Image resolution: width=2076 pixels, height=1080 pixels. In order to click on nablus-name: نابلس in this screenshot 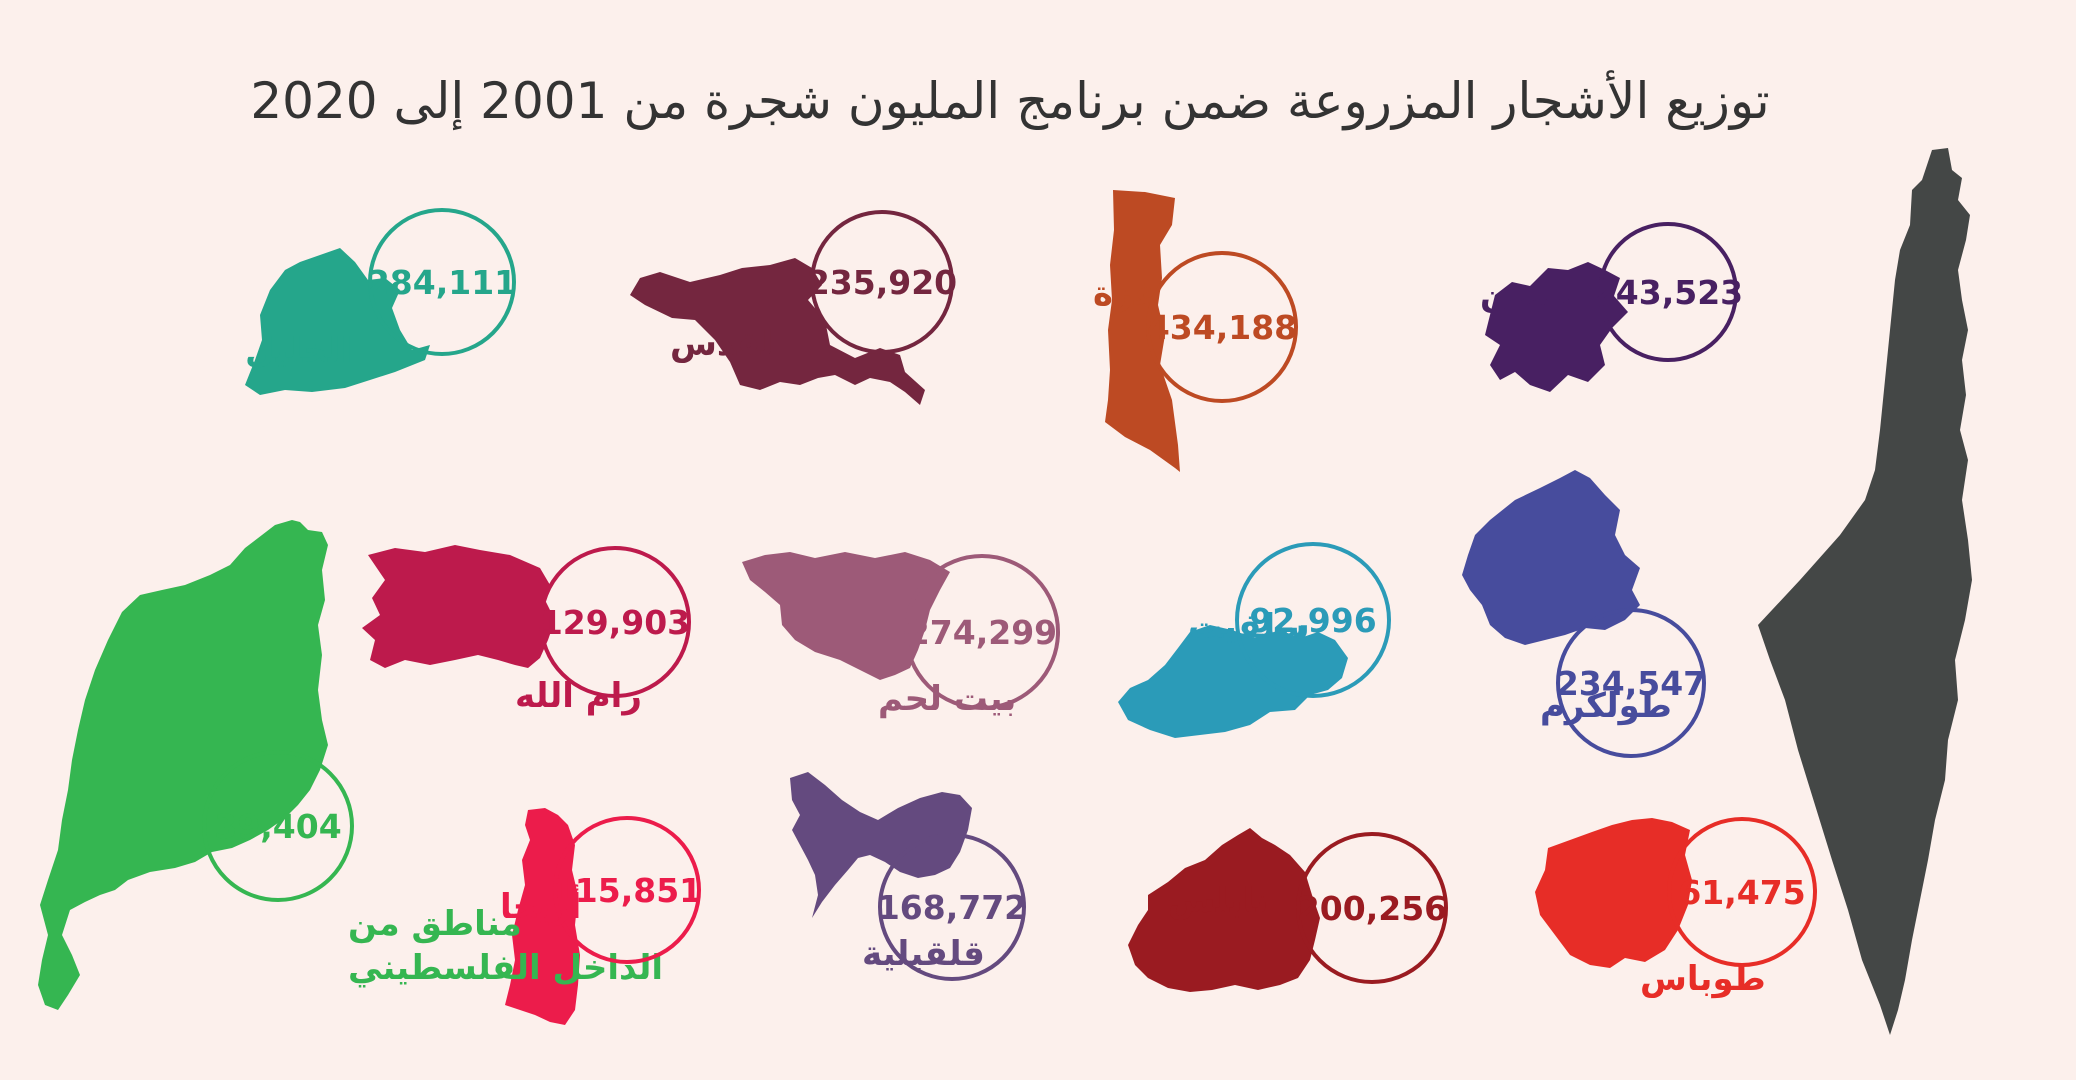, I will do `click(1218, 901)`.